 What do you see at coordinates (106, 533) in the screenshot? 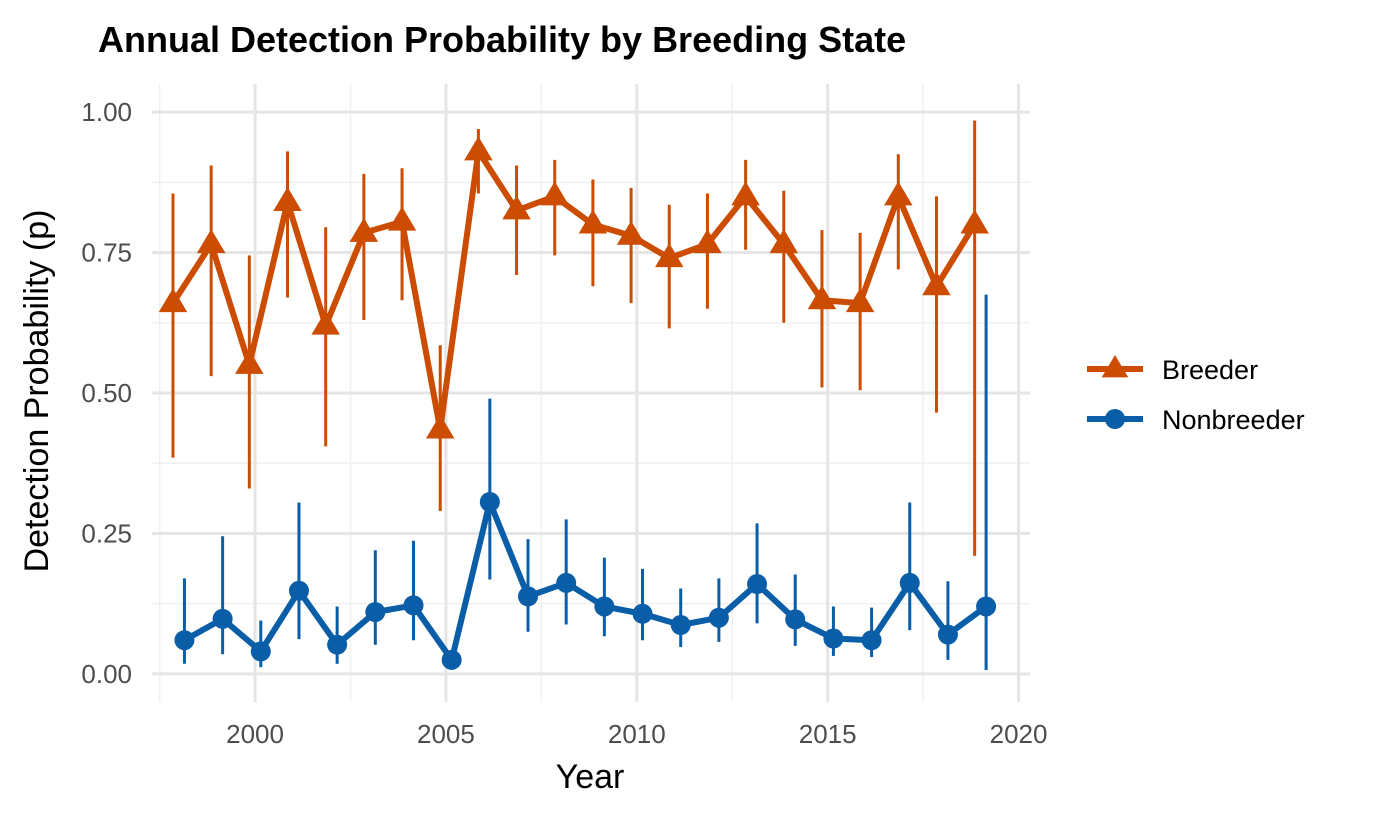
I see `y-tick-label: 0.25` at bounding box center [106, 533].